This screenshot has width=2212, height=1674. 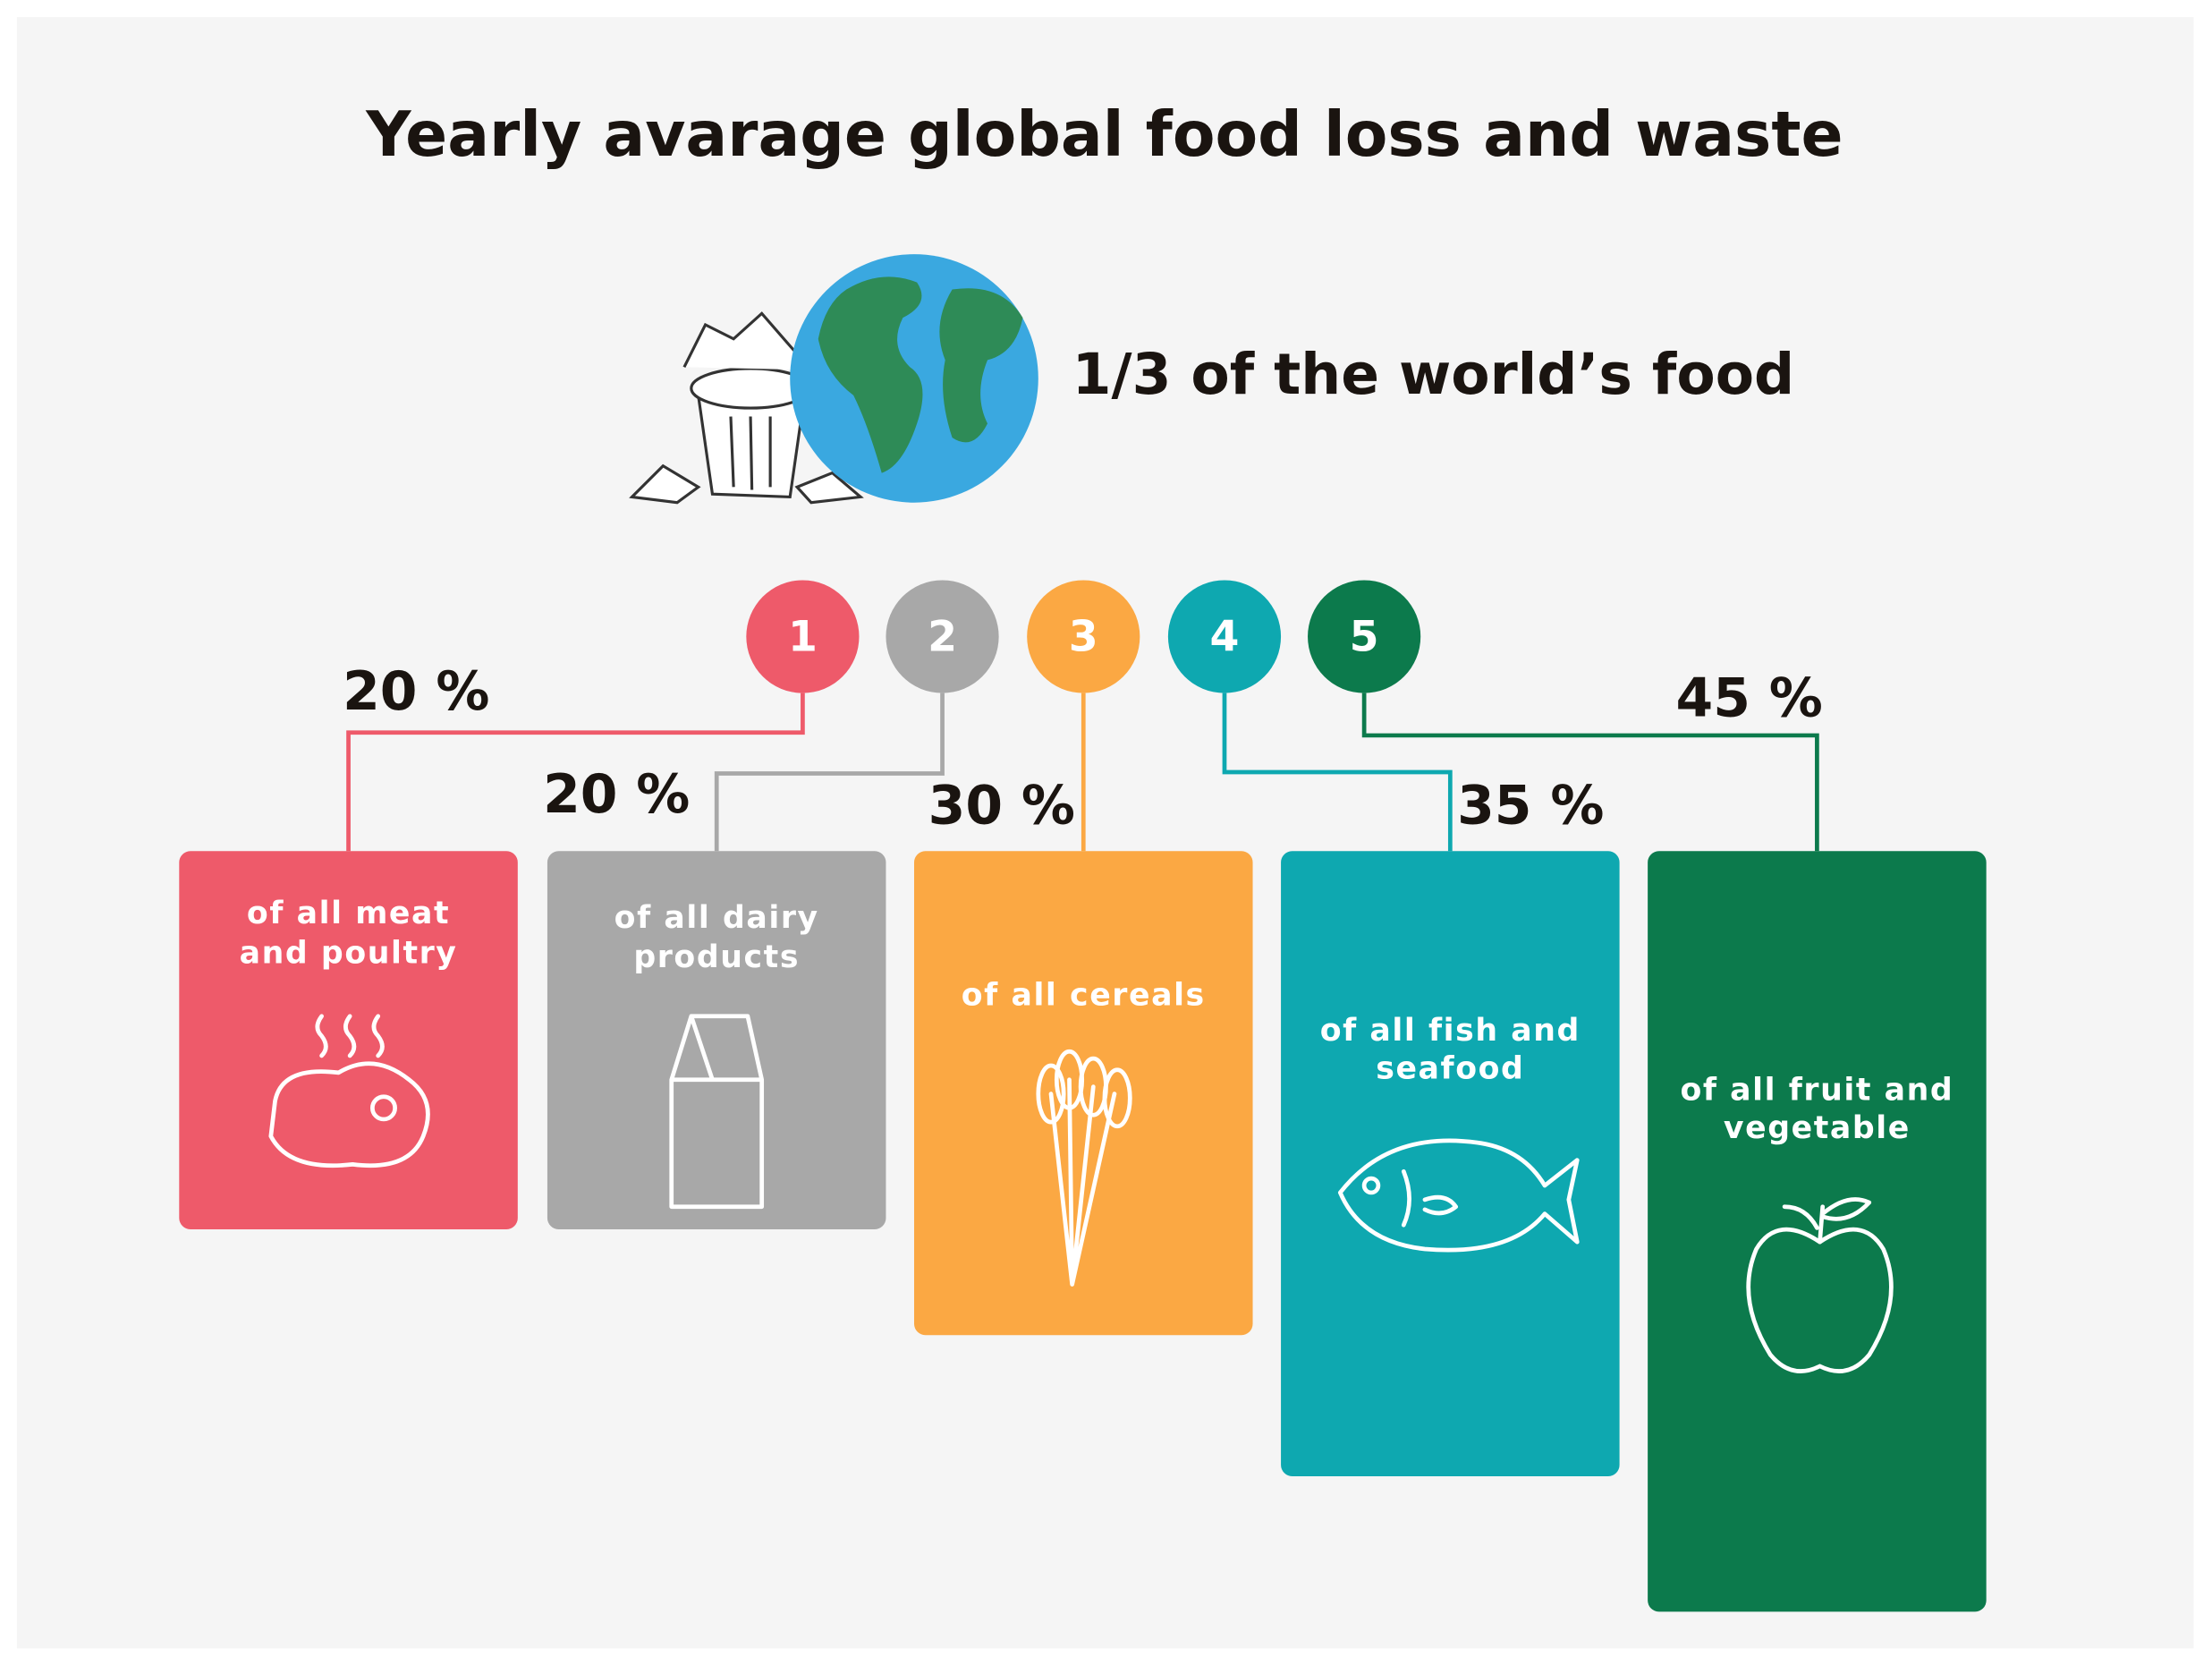 What do you see at coordinates (1818, 1128) in the screenshot?
I see `category-label: vegetable` at bounding box center [1818, 1128].